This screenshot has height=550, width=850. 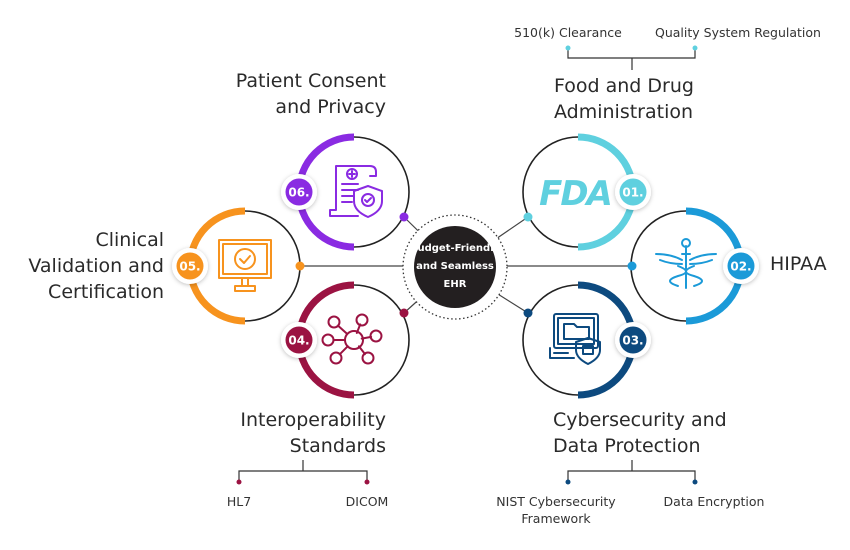 I want to click on fda-subitems-tree, so click(x=631, y=57).